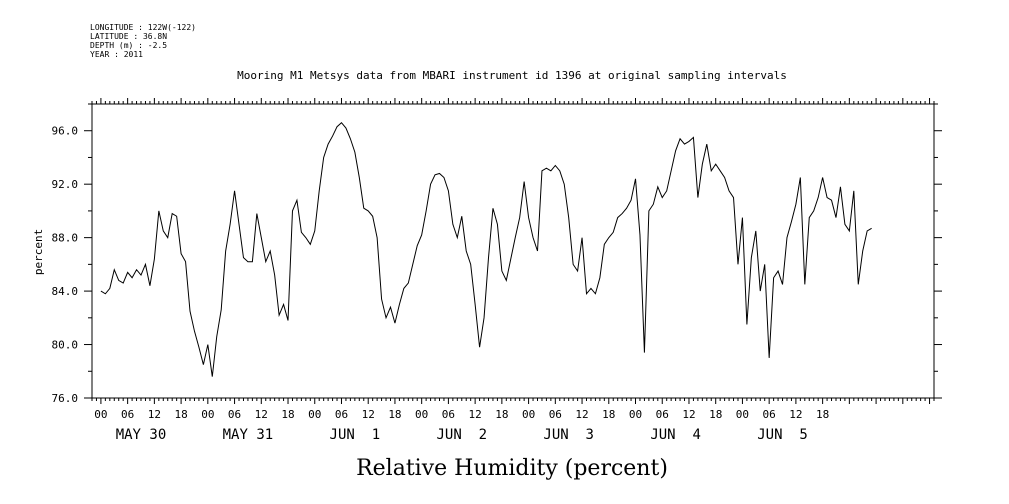 The image size is (1009, 504). Describe the element at coordinates (65, 345) in the screenshot. I see `y-tick-label: 80.0` at that location.